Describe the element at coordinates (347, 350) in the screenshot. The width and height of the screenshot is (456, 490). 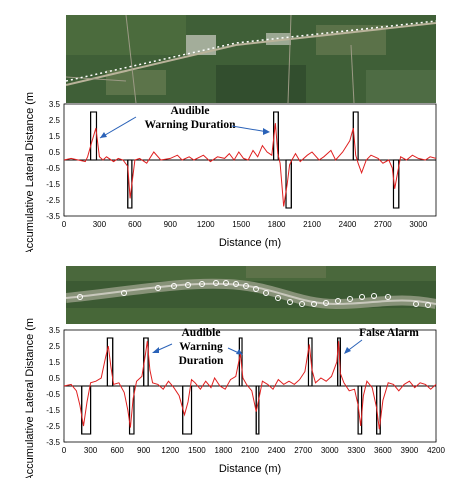
I see `annotation-arrowhead-false-alarm` at that location.